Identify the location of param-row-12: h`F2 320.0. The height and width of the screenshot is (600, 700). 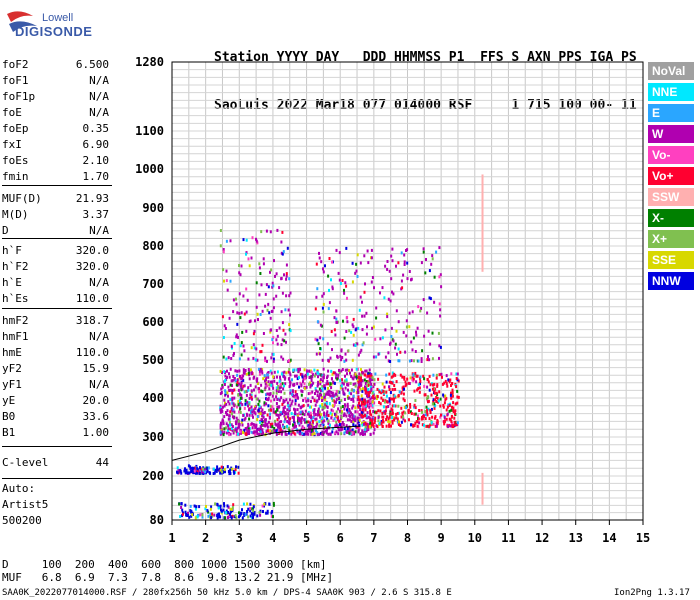
(55, 268).